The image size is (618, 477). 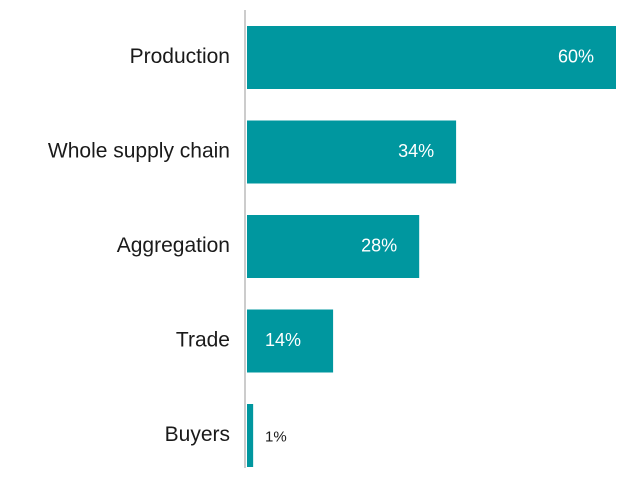 I want to click on category-label: Production, so click(x=180, y=56).